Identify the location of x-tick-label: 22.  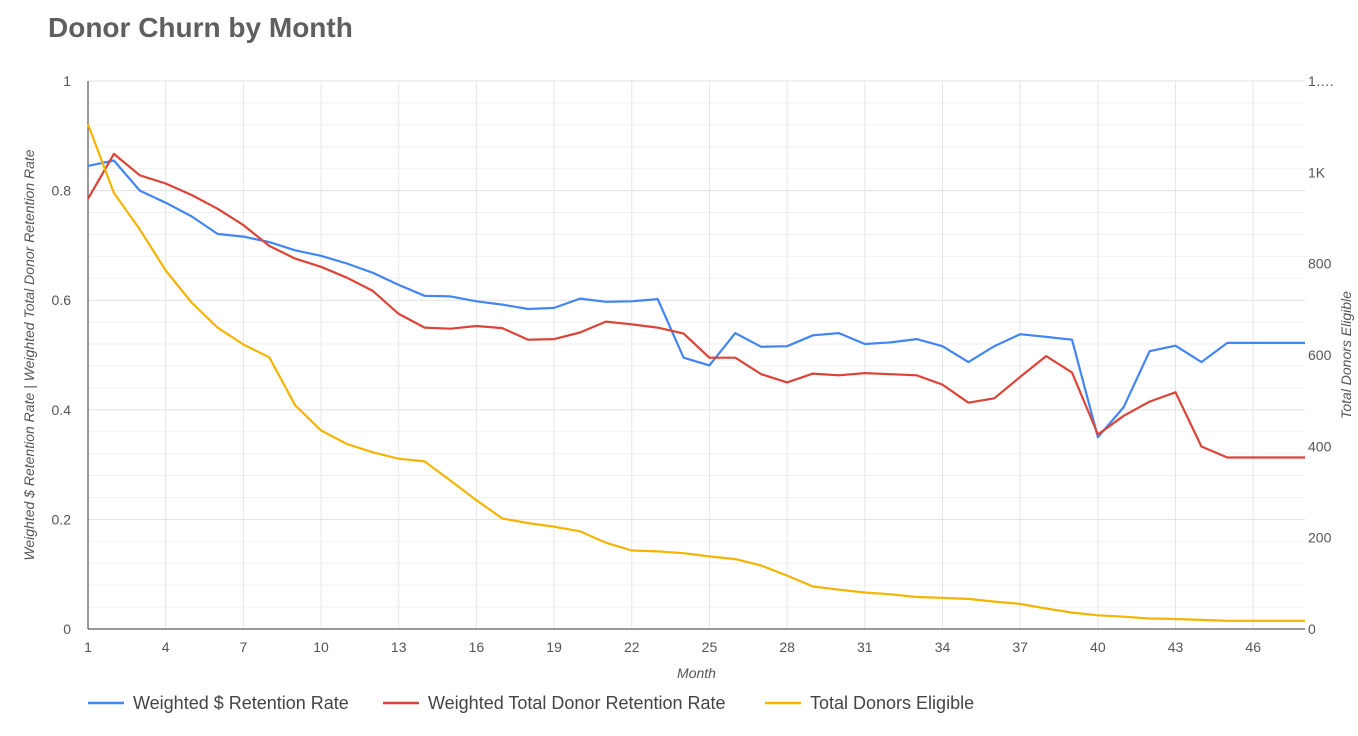
(632, 647).